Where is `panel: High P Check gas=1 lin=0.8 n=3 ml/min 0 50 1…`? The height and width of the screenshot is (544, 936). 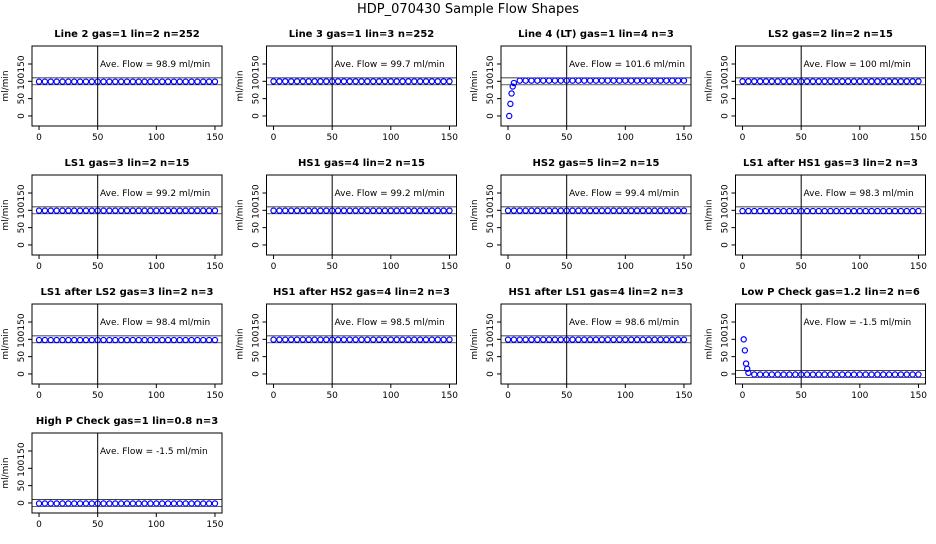 panel: High P Check gas=1 lin=0.8 n=3 ml/min 0 50 1… is located at coordinates (112, 473).